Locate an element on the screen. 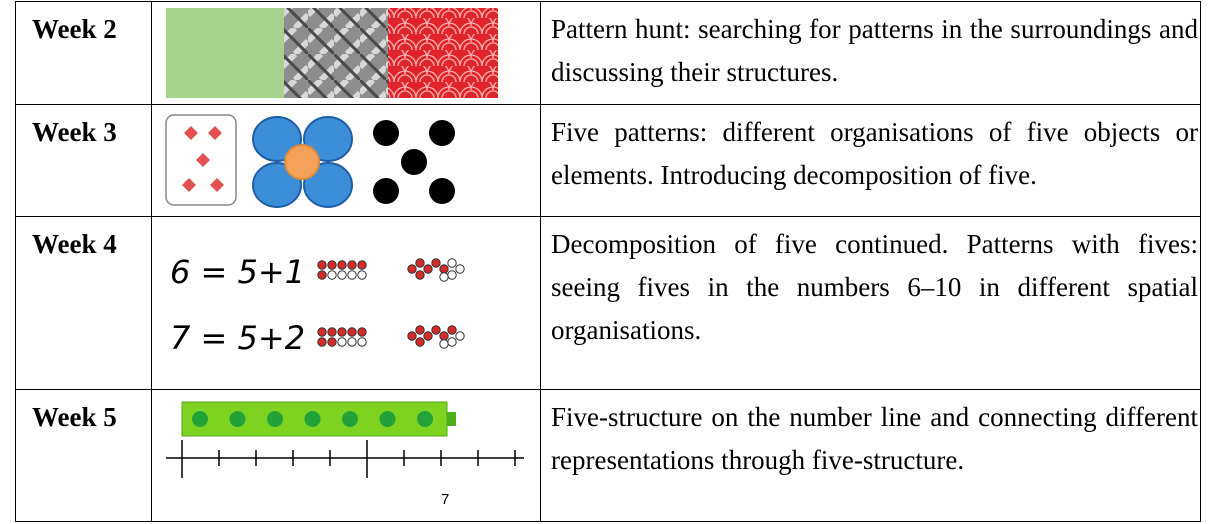 The image size is (1208, 524). week-cell: Week 3 is located at coordinates (83, 160).